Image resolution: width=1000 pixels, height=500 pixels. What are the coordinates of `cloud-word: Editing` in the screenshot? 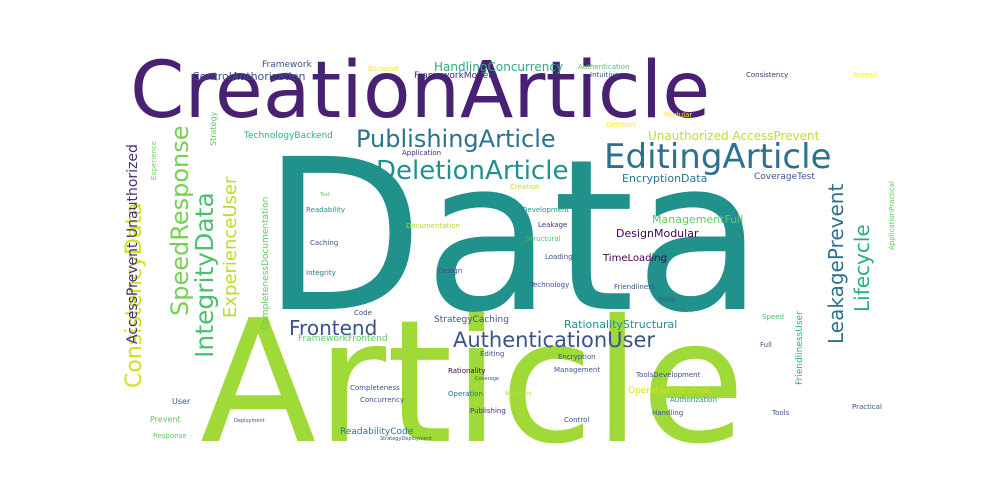 It's located at (492, 354).